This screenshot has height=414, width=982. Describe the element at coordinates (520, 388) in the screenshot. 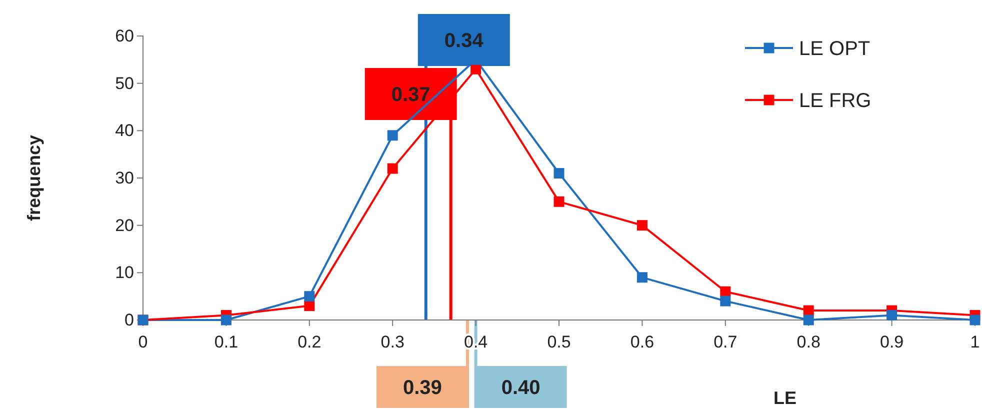

I see `ref-line-label: 0.40` at that location.